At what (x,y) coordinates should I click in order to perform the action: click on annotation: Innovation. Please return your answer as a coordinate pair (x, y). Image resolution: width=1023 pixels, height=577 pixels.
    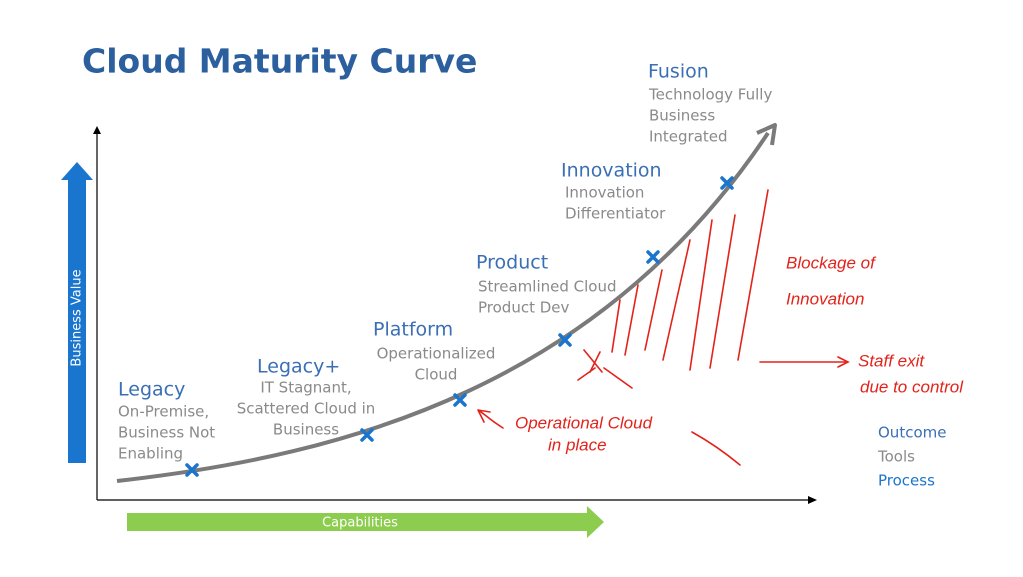
    Looking at the image, I should click on (825, 298).